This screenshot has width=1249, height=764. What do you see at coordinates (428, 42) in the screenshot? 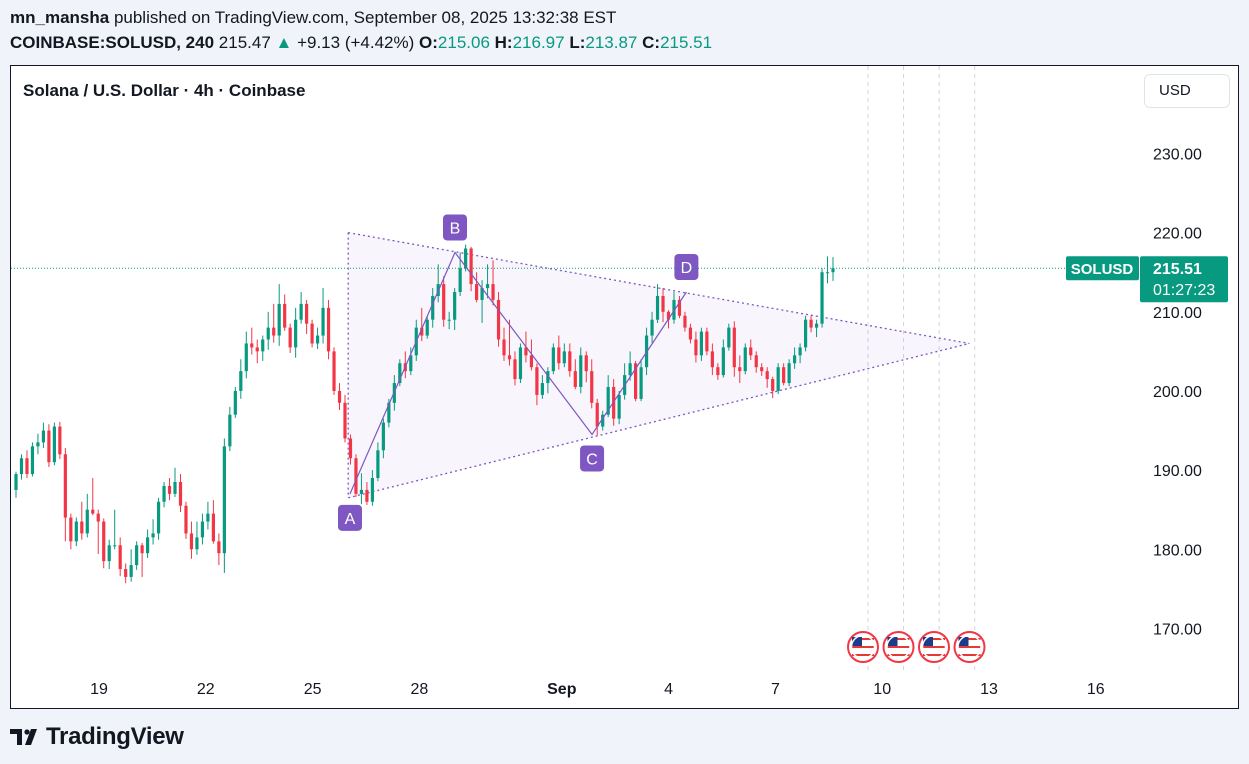
I see `open-label: O:` at bounding box center [428, 42].